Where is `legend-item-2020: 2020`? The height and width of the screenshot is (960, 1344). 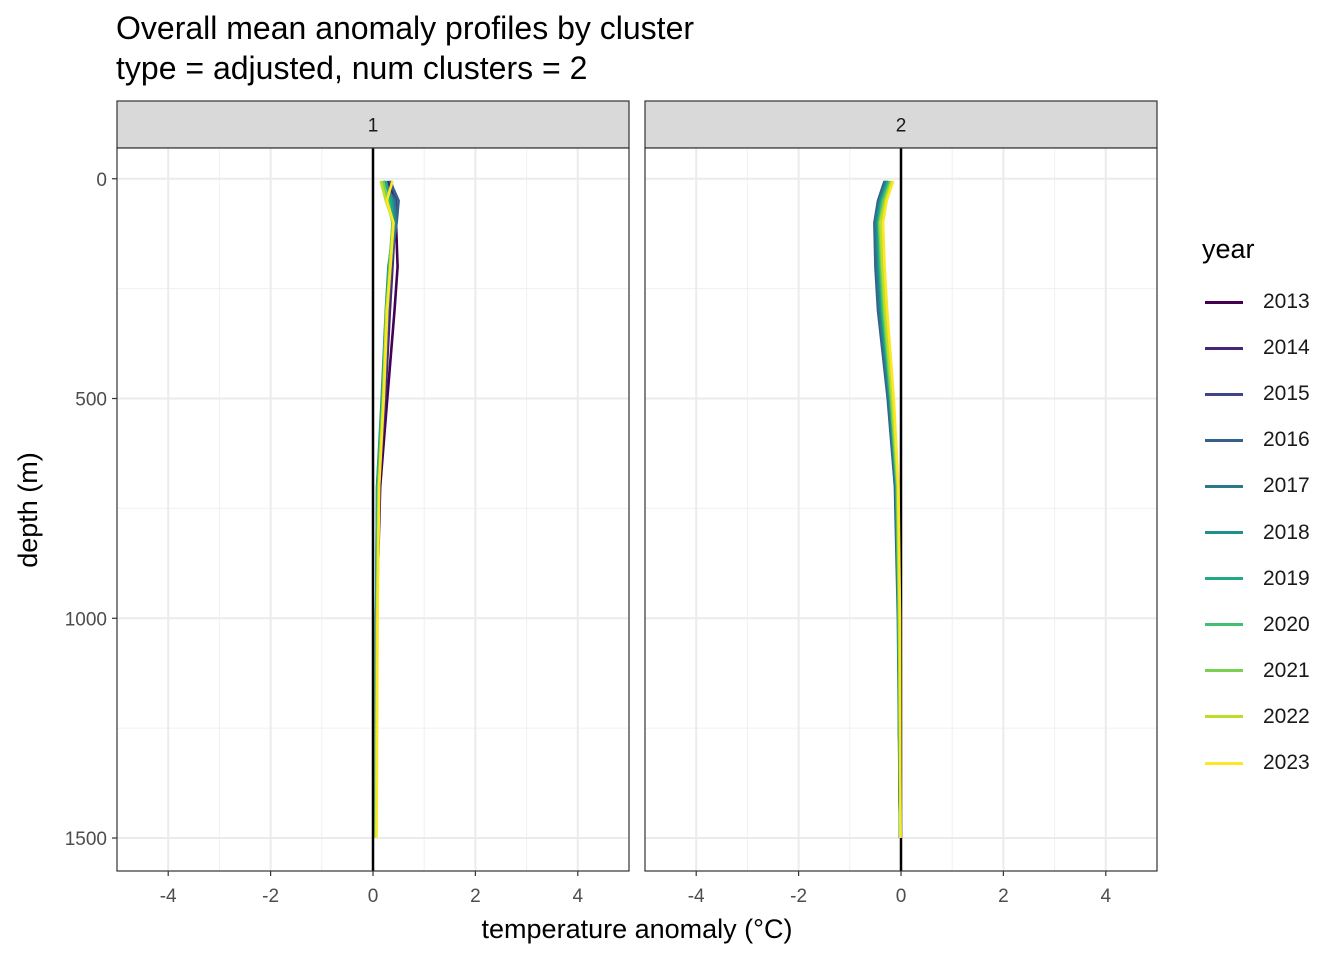
legend-item-2020: 2020 is located at coordinates (1257, 625).